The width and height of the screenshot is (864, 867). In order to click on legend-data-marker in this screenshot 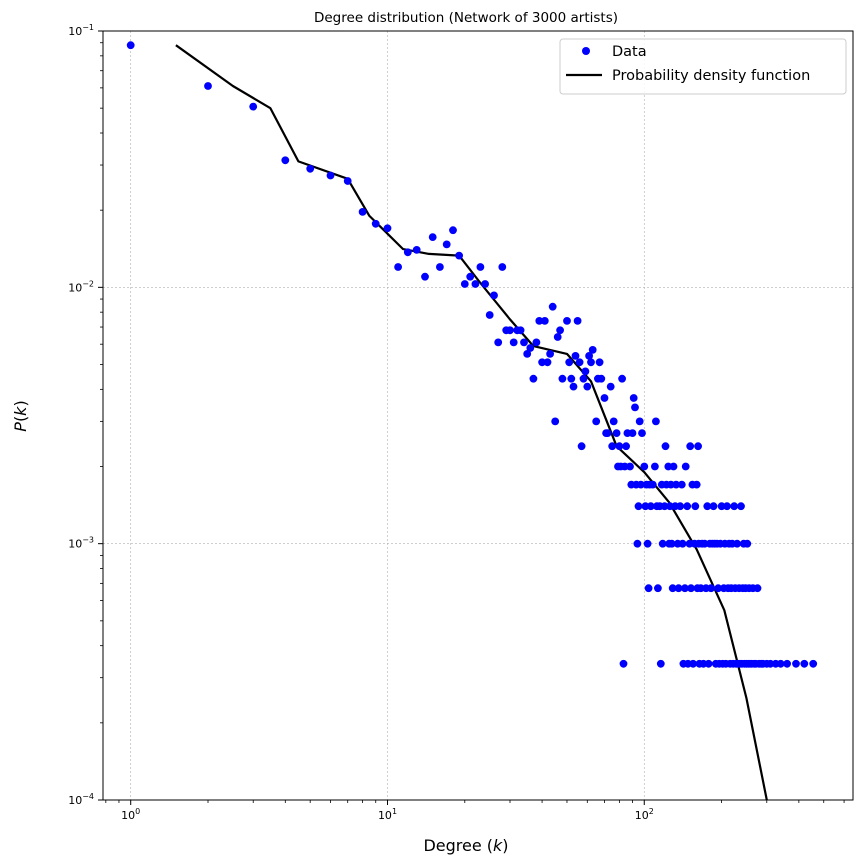, I will do `click(586, 51)`.